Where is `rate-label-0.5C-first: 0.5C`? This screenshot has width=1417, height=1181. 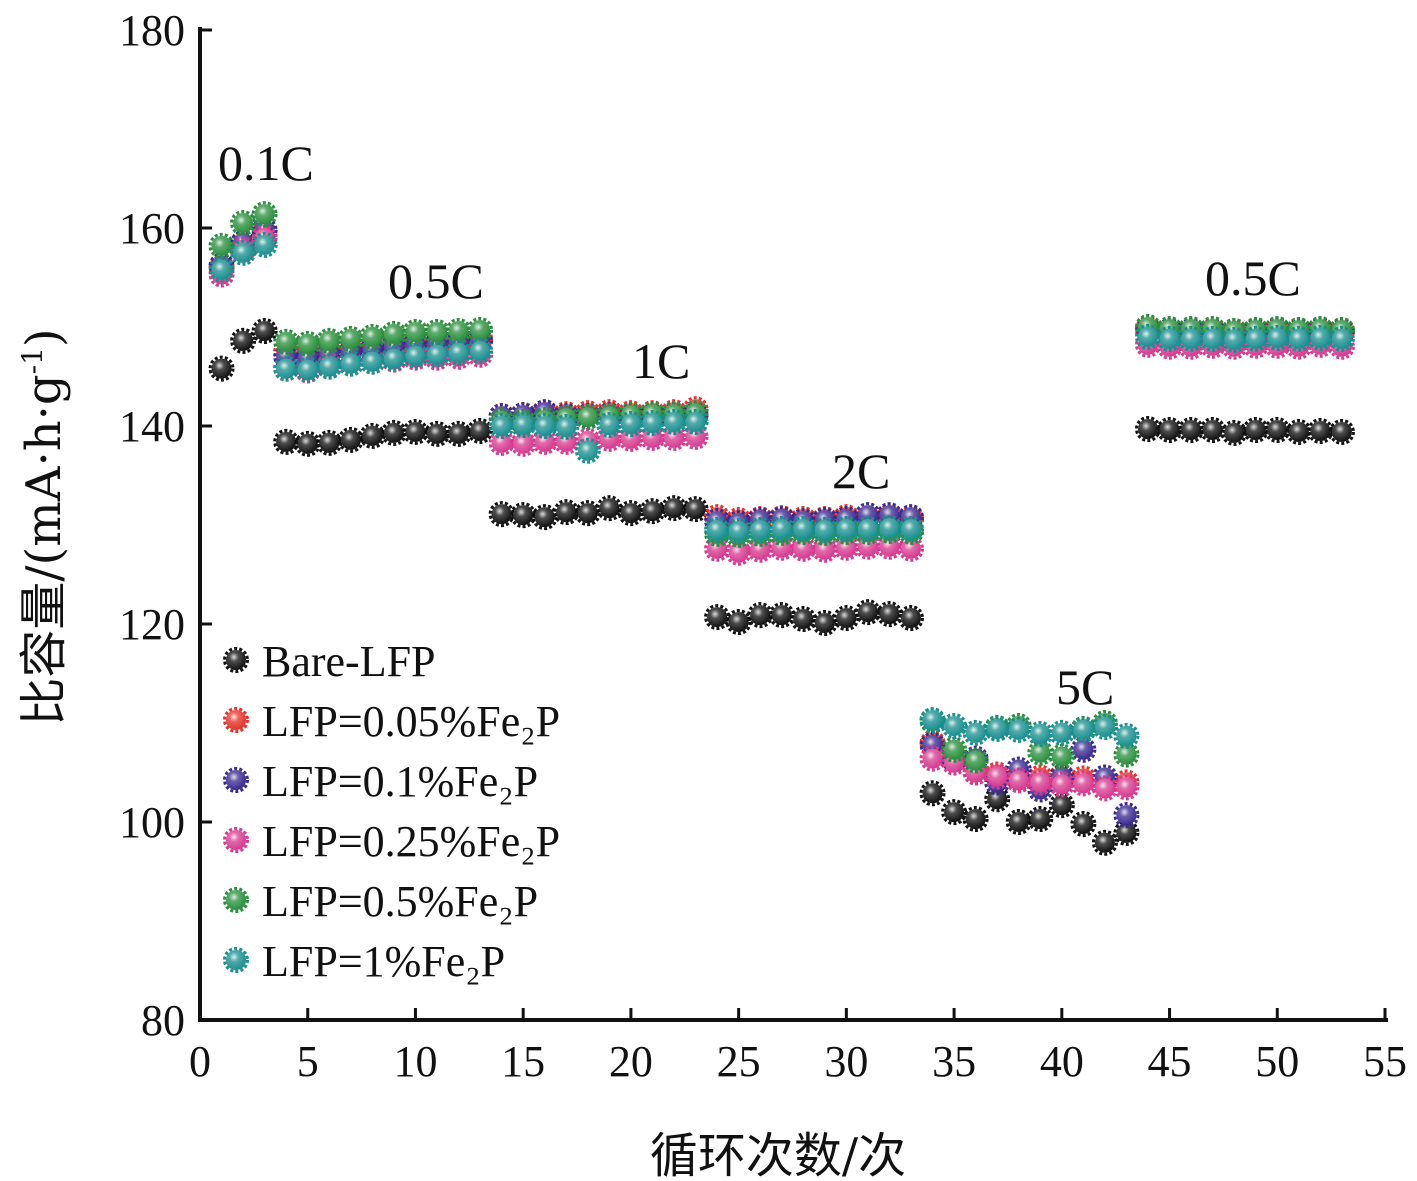
rate-label-0.5C-first: 0.5C is located at coordinates (436, 281).